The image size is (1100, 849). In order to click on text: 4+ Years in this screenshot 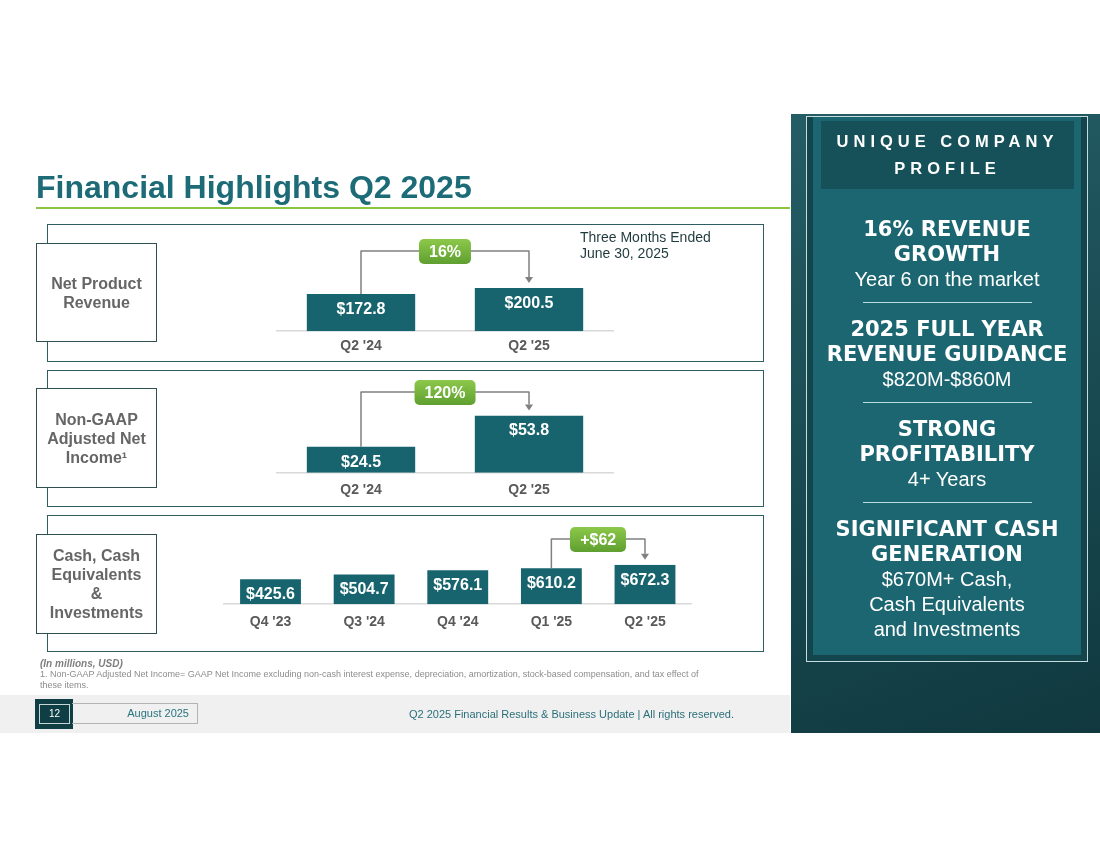, I will do `click(947, 479)`.